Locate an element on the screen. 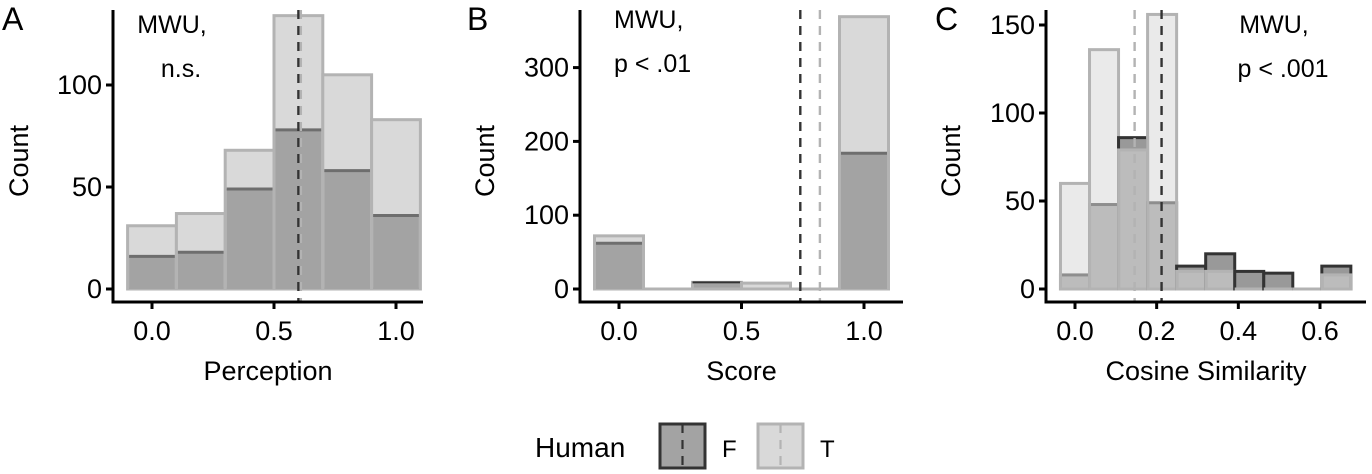 The image size is (1372, 474). y-tick-label: 150 is located at coordinates (1012, 25).